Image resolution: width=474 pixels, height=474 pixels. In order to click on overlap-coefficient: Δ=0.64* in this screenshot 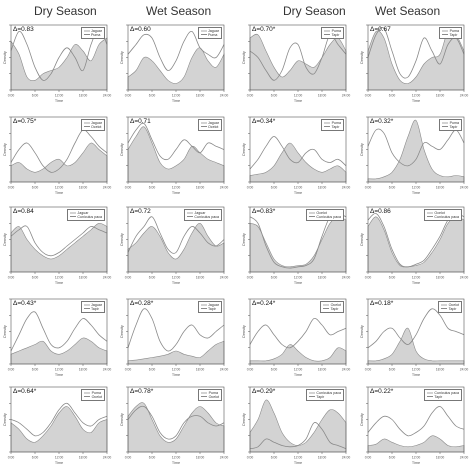, I will do `click(25, 391)`.